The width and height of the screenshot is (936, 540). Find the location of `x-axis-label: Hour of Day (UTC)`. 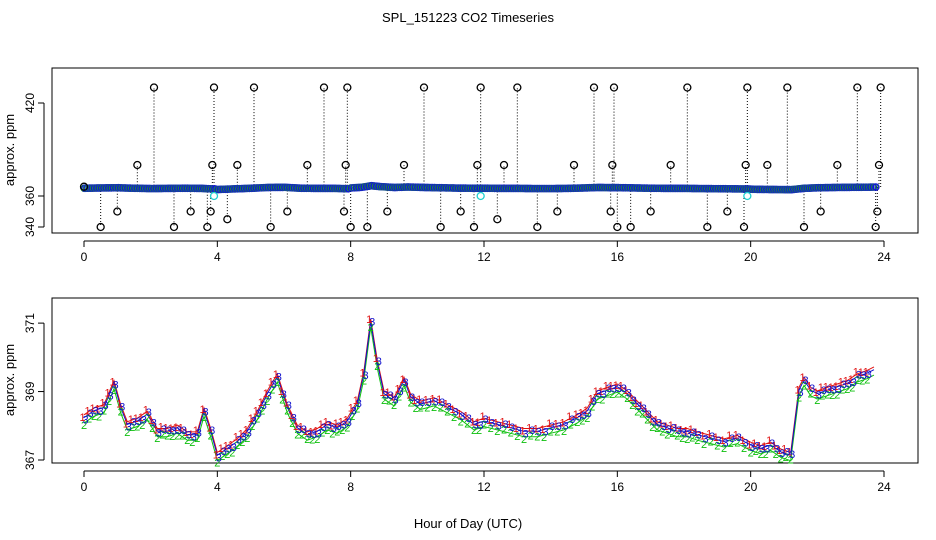

x-axis-label: Hour of Day (UTC) is located at coordinates (468, 523).